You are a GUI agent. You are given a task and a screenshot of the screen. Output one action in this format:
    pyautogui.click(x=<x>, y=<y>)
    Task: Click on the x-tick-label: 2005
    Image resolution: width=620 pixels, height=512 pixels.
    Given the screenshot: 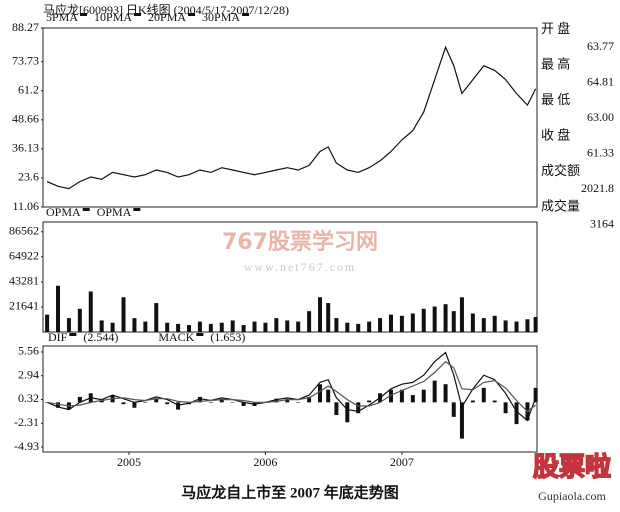 What is the action you would take?
    pyautogui.click(x=129, y=462)
    